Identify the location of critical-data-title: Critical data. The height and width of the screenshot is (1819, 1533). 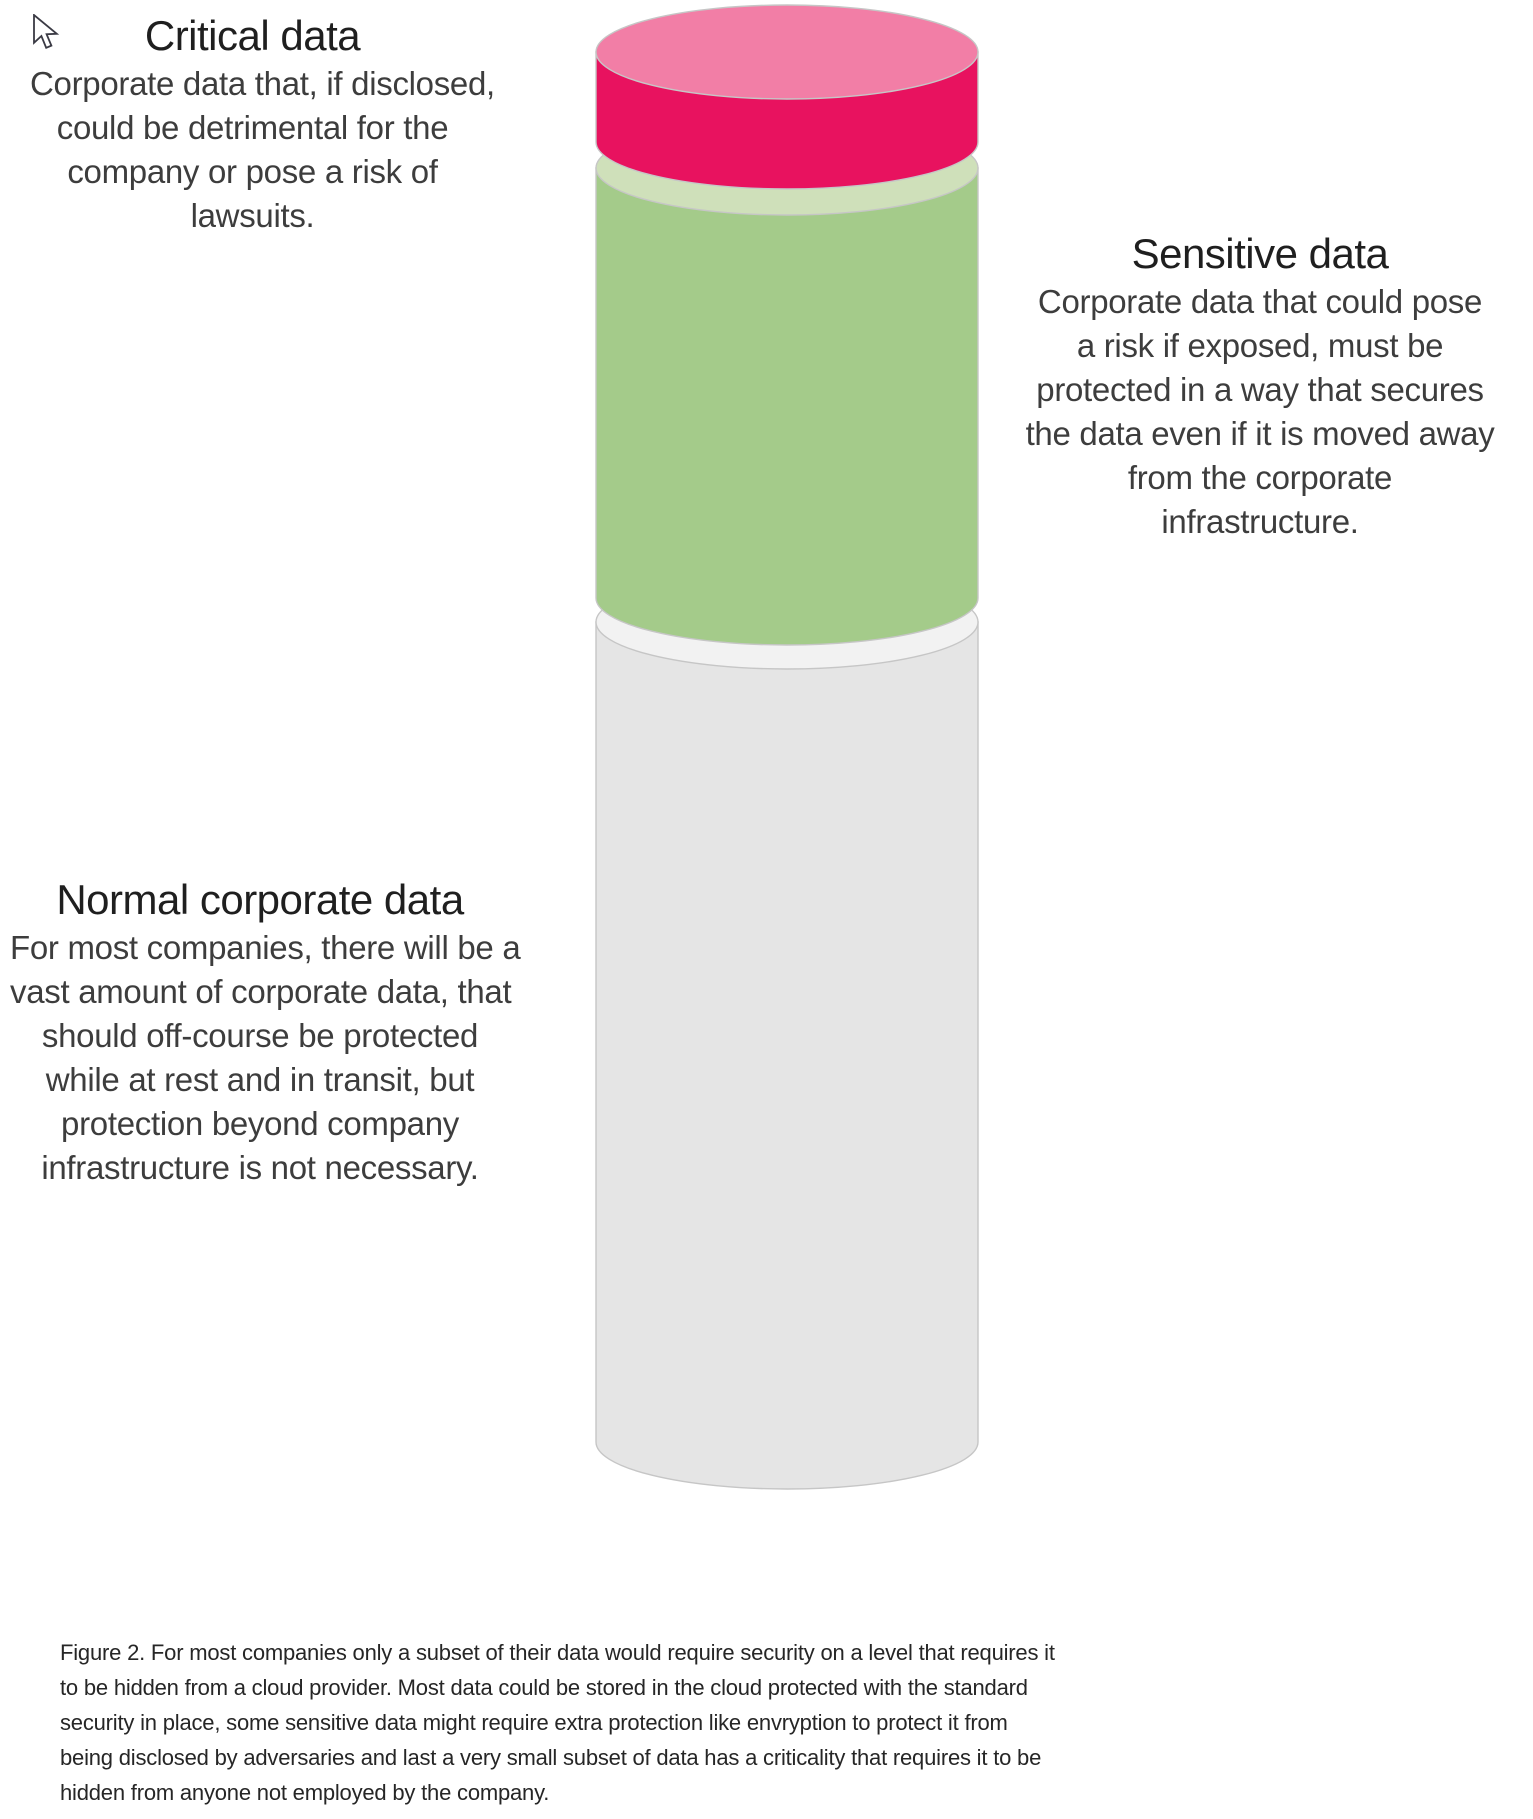
(252, 35).